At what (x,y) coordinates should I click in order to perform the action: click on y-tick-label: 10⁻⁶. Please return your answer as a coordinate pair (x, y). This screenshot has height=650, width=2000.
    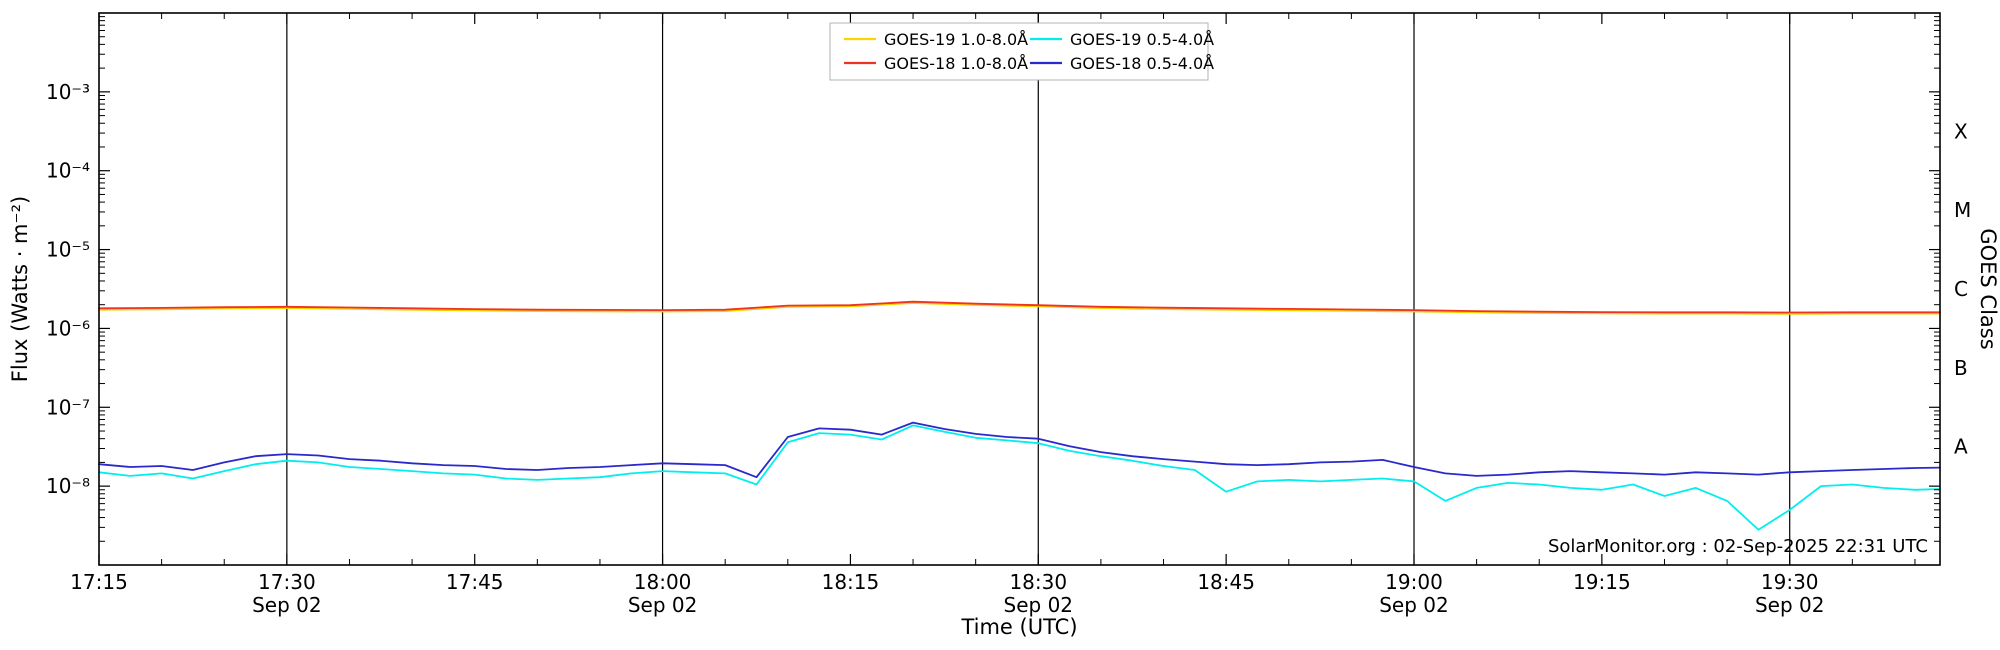
    Looking at the image, I should click on (68, 328).